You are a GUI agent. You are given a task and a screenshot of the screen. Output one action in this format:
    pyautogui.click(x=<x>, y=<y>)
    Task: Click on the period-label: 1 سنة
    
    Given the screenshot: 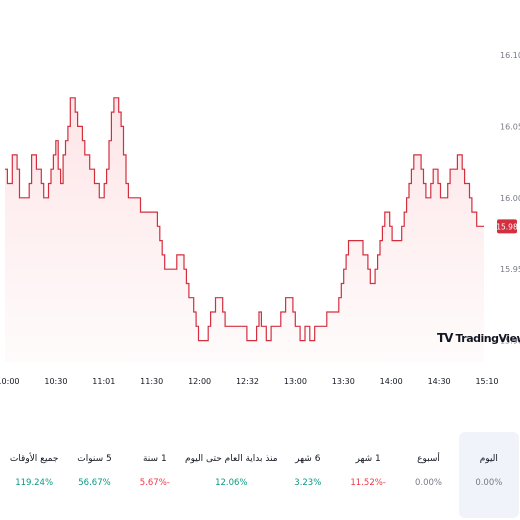 What is the action you would take?
    pyautogui.click(x=154, y=459)
    